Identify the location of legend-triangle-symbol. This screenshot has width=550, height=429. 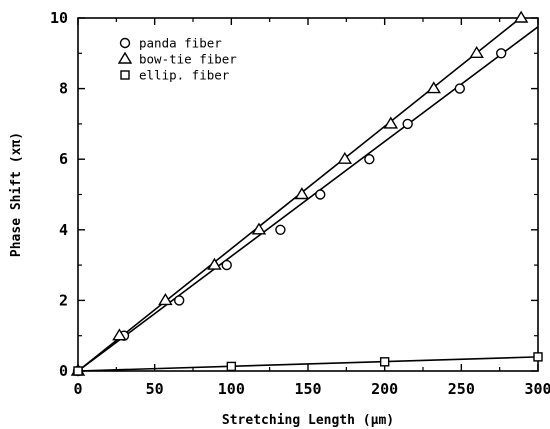
(125, 57).